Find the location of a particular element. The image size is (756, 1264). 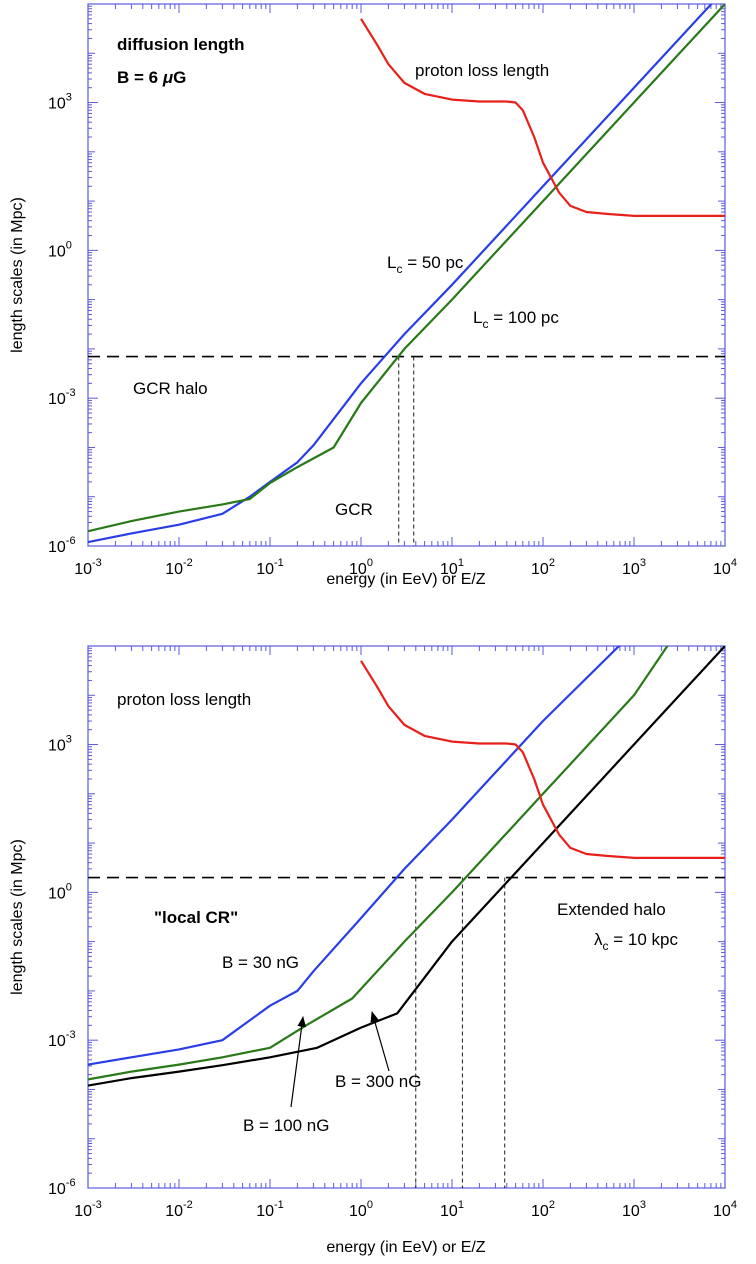

top-b-field-label: B = 6 μG is located at coordinates (151, 77).